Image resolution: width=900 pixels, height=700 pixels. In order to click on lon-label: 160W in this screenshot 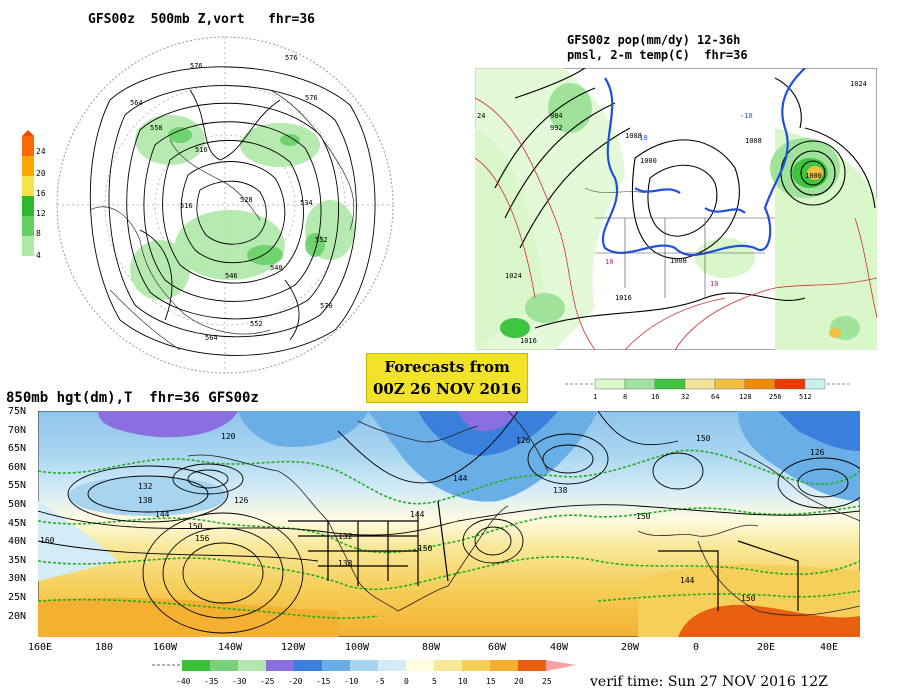, I will do `click(165, 647)`.